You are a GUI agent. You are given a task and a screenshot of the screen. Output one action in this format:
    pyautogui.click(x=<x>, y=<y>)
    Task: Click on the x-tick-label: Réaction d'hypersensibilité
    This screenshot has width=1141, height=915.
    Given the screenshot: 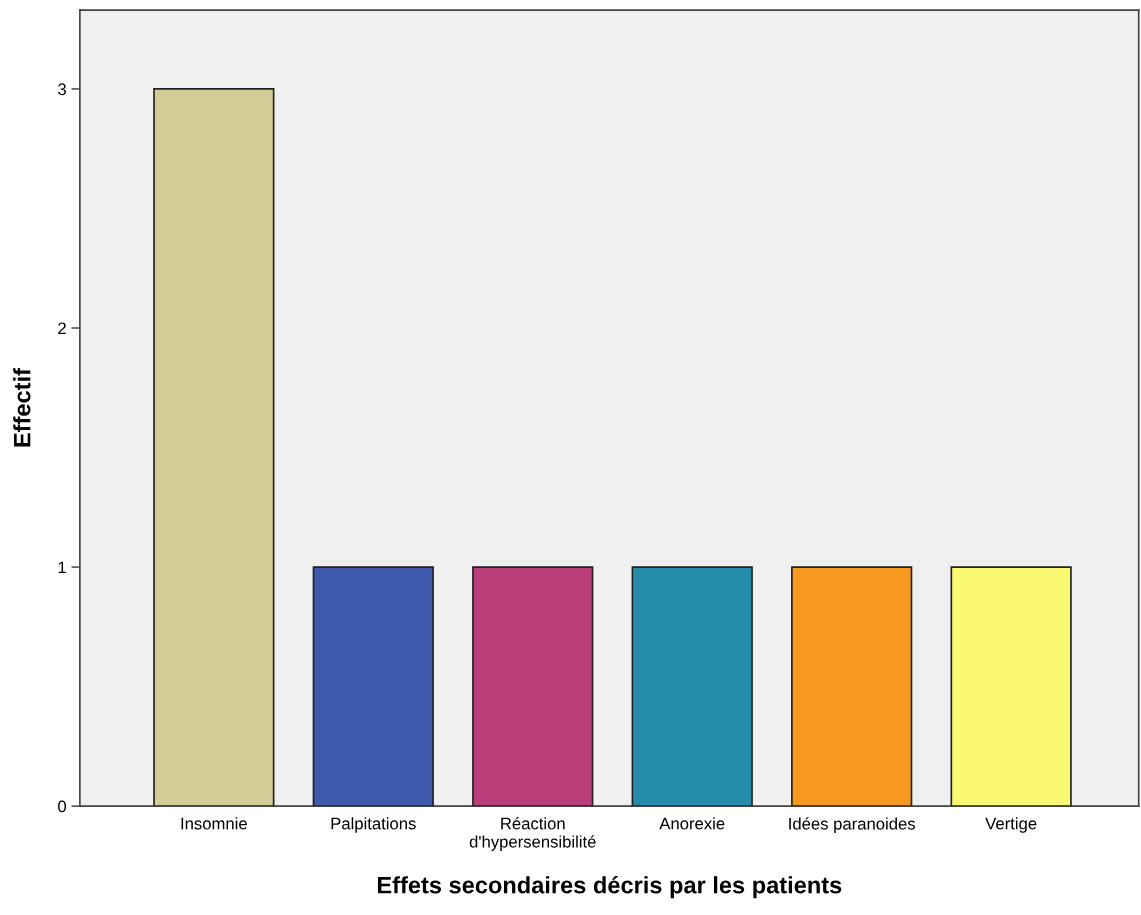 What is the action you would take?
    pyautogui.click(x=532, y=834)
    